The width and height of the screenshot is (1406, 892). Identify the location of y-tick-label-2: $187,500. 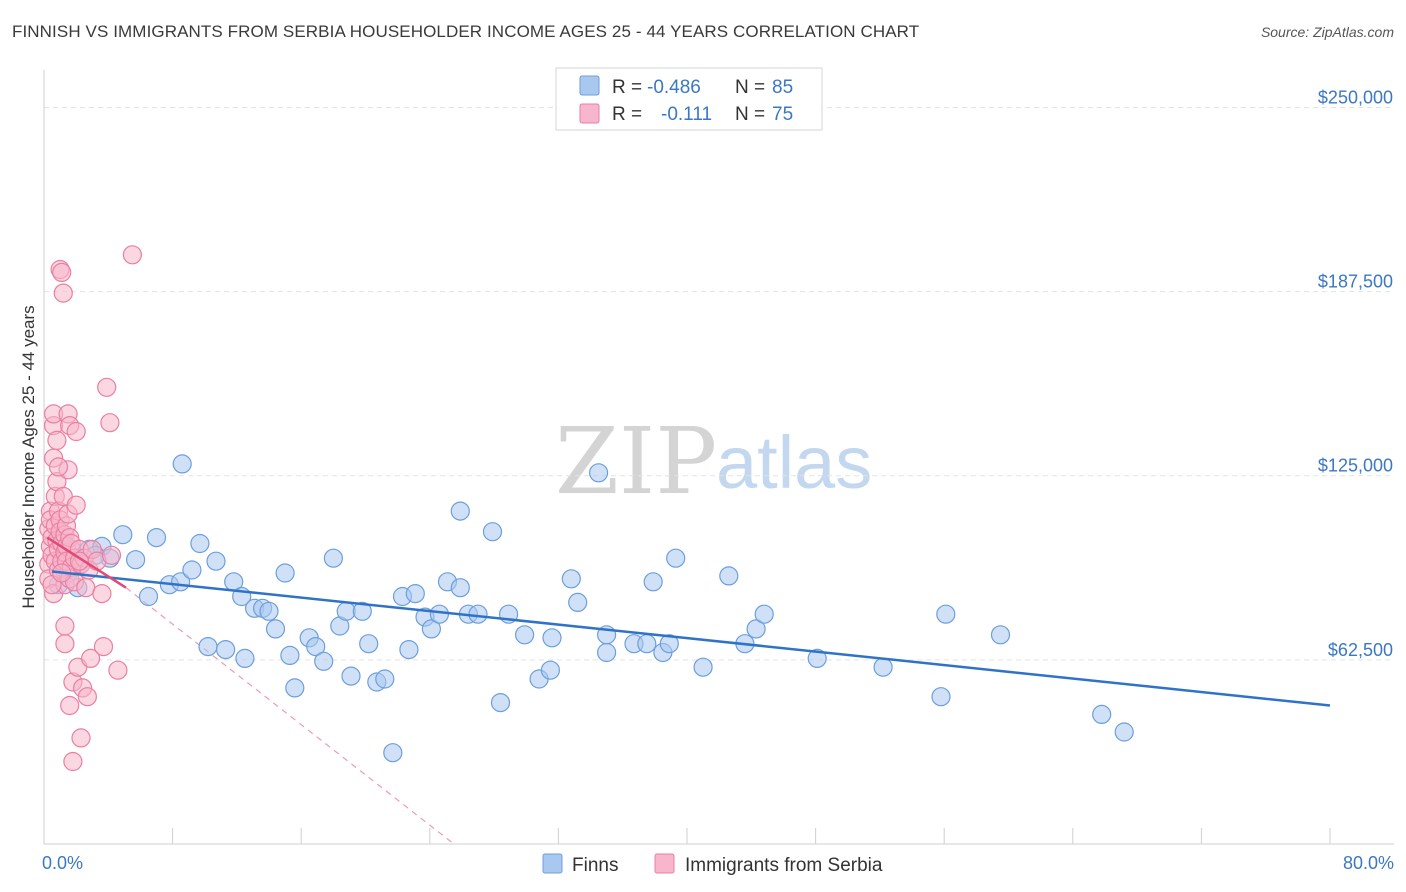
(1355, 282).